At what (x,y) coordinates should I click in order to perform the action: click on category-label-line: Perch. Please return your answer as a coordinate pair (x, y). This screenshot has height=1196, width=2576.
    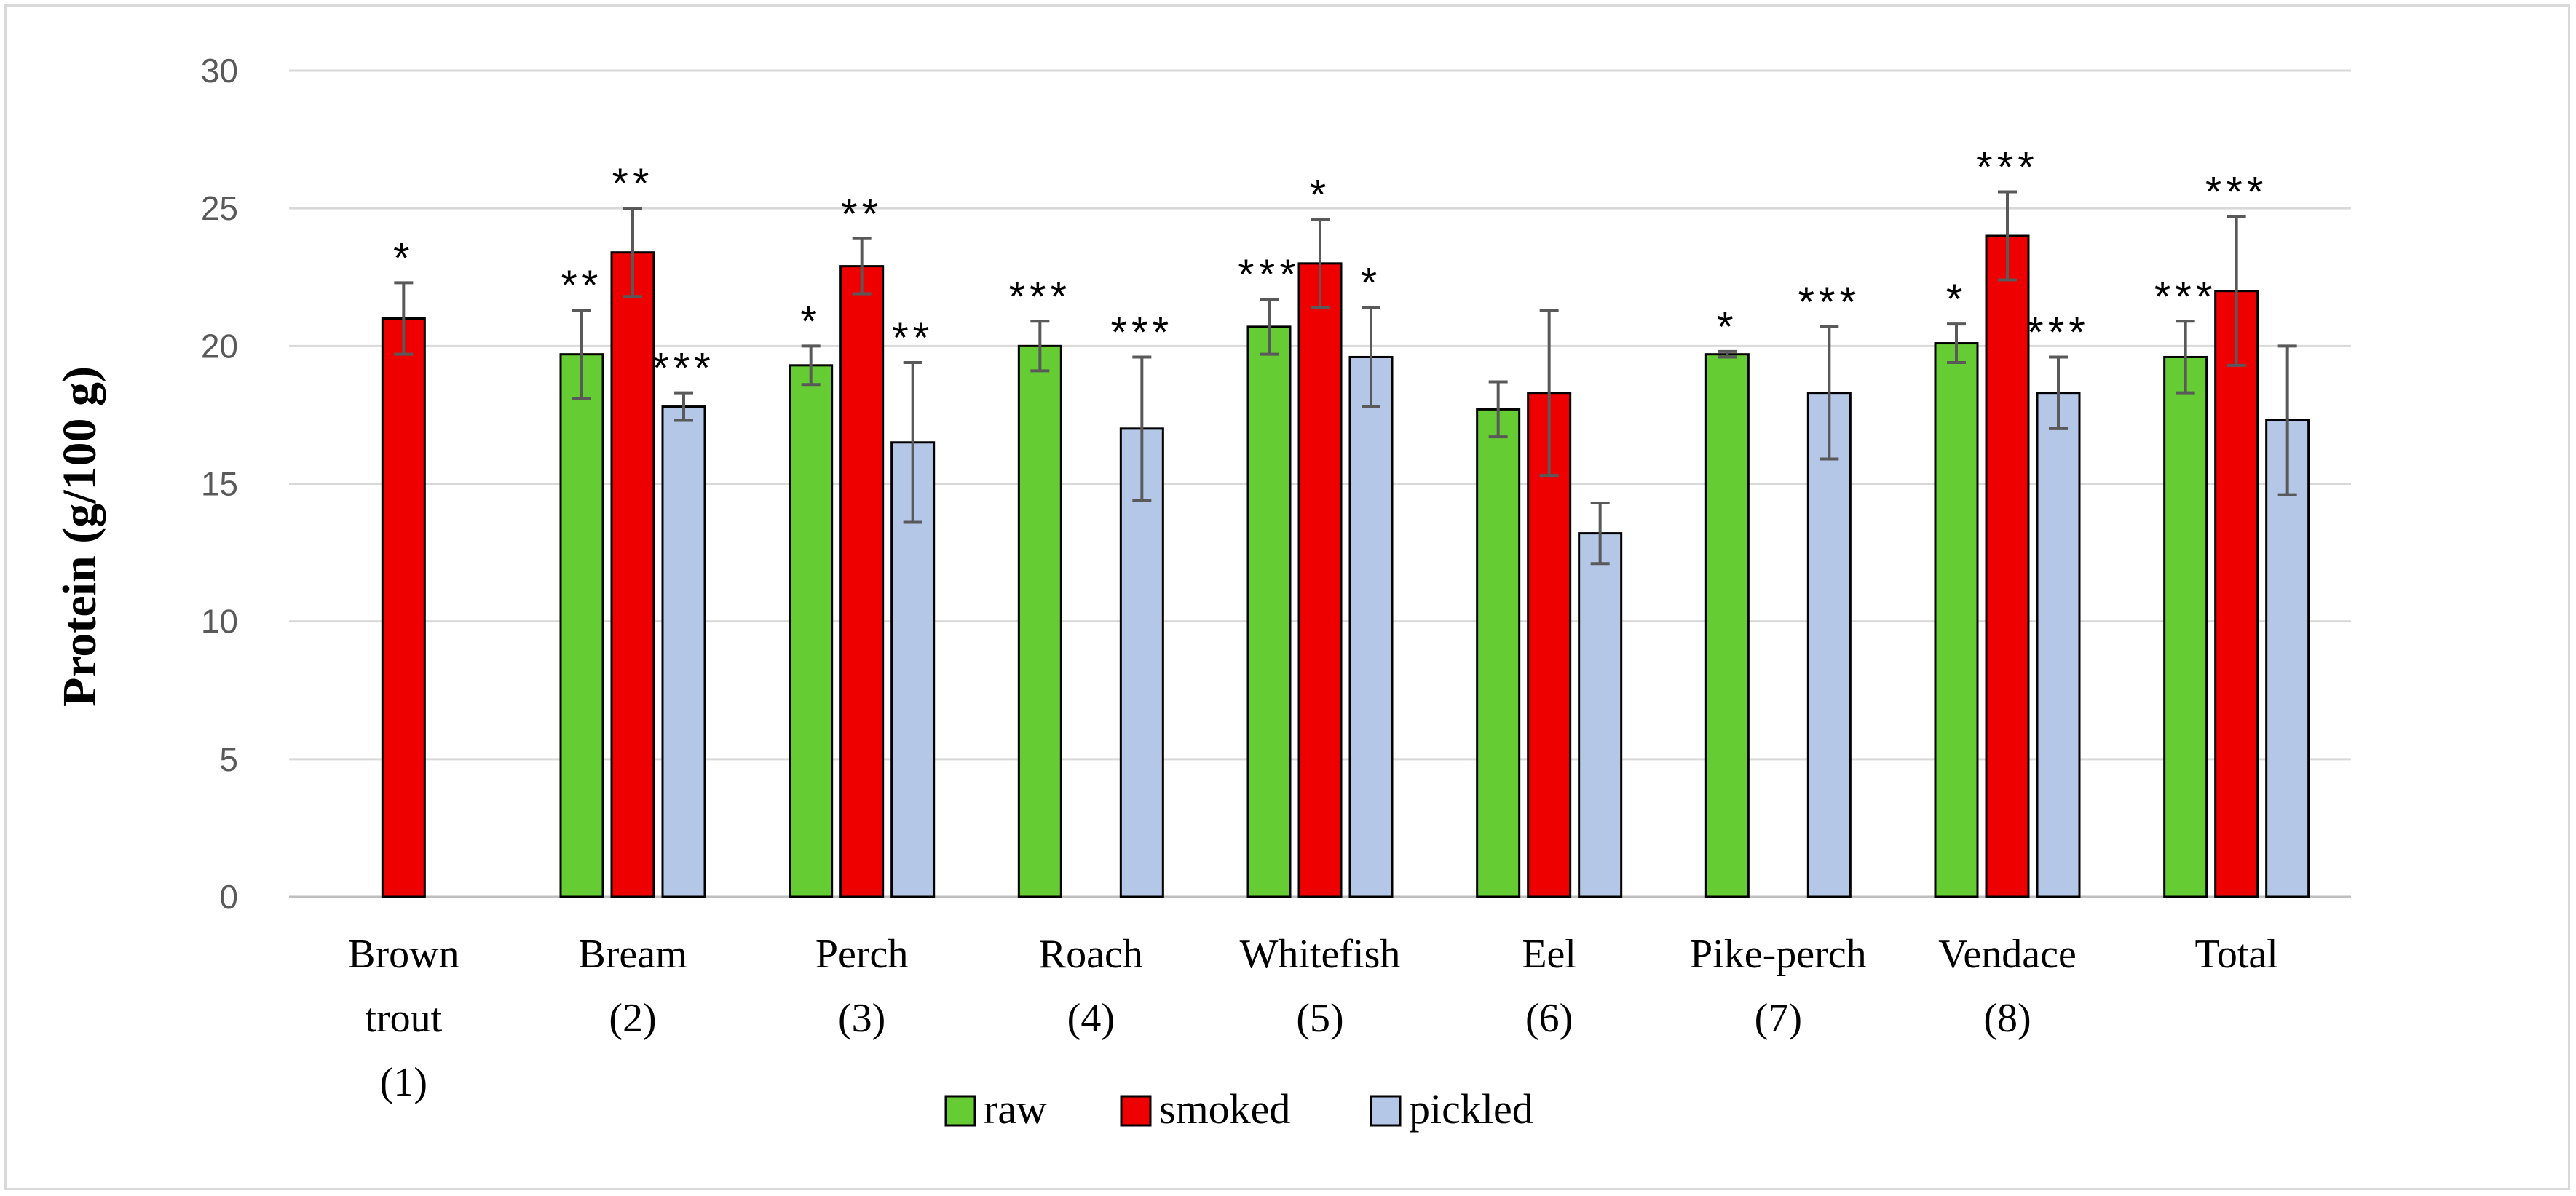
    Looking at the image, I should click on (862, 954).